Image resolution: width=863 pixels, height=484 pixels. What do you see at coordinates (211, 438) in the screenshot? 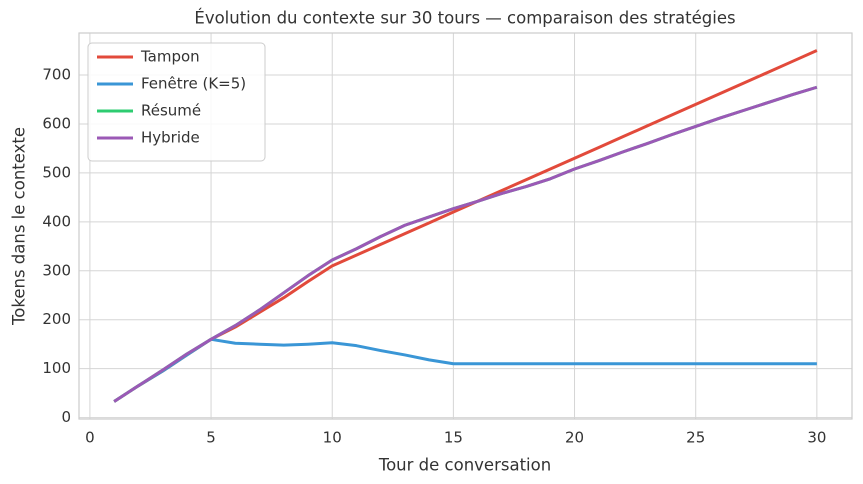
I see `x-tick-label: 5` at bounding box center [211, 438].